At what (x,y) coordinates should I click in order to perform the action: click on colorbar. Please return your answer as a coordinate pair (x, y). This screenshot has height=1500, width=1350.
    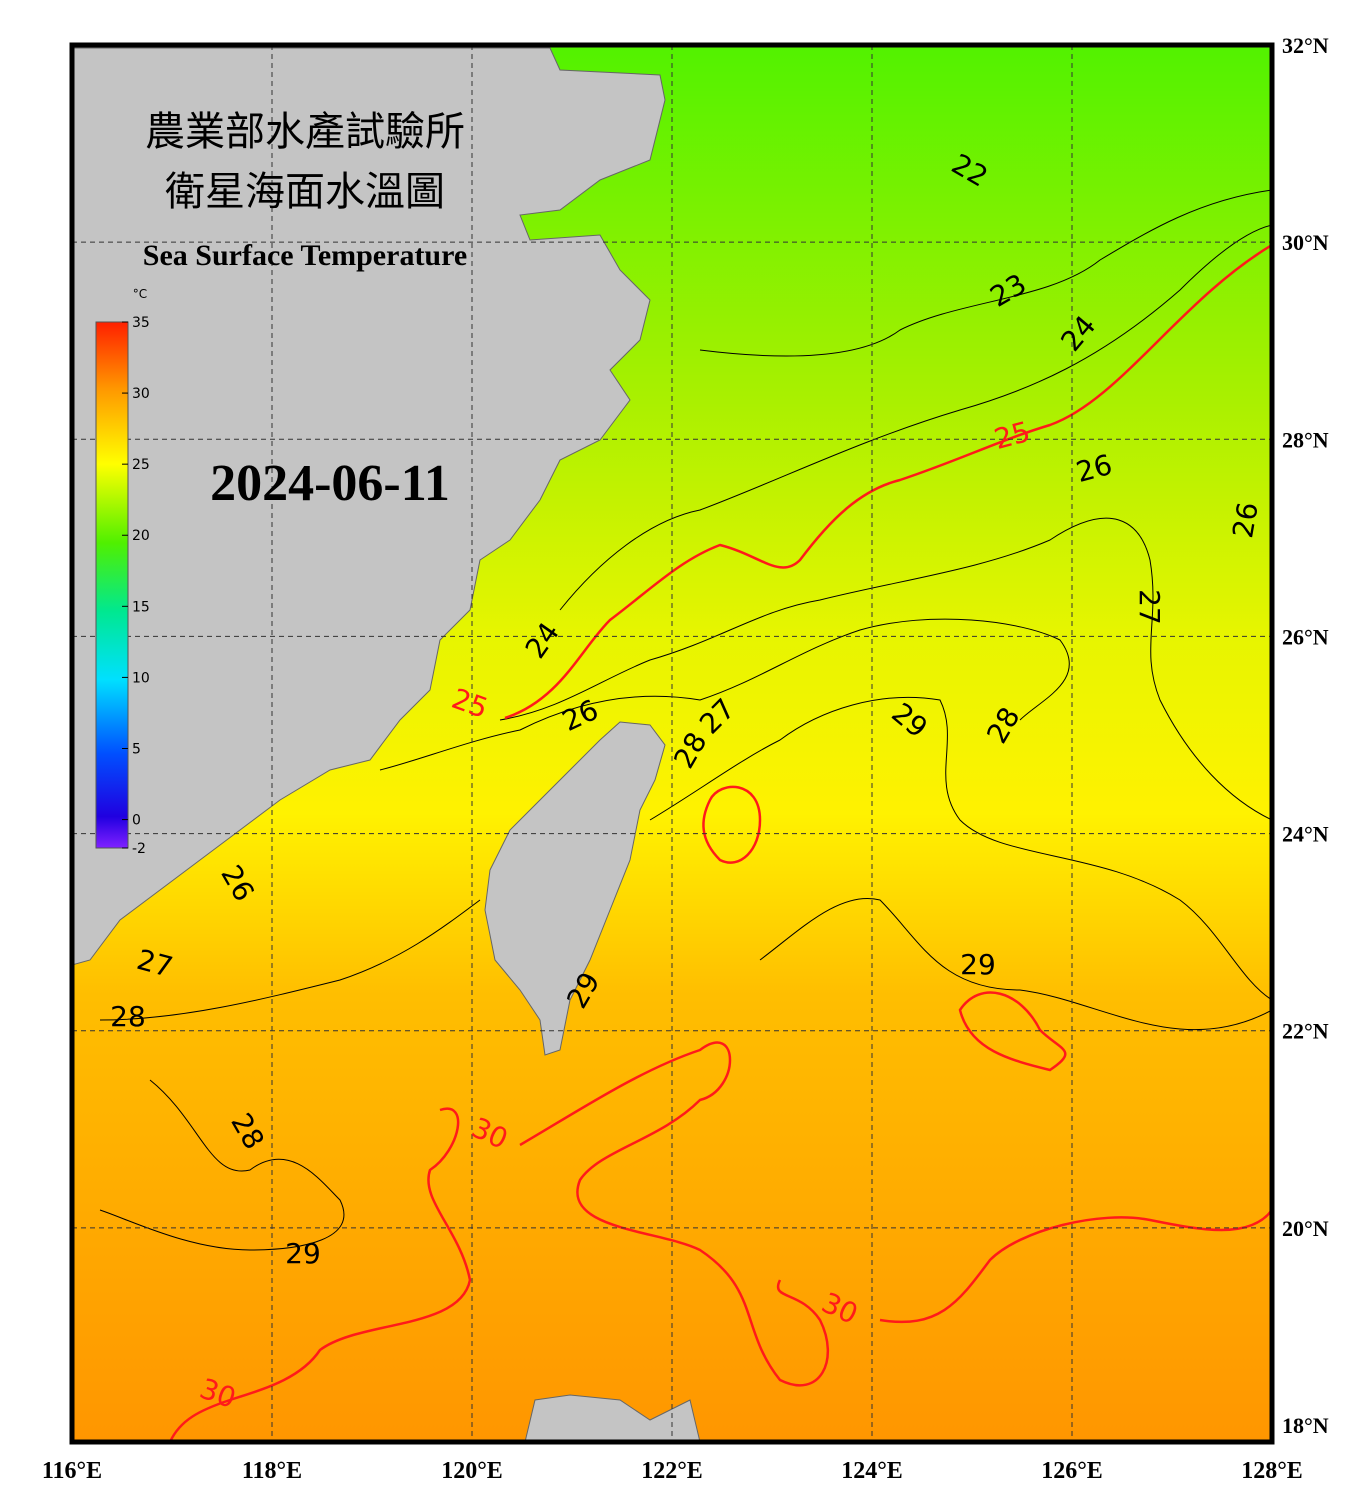
    Looking at the image, I should click on (112, 585).